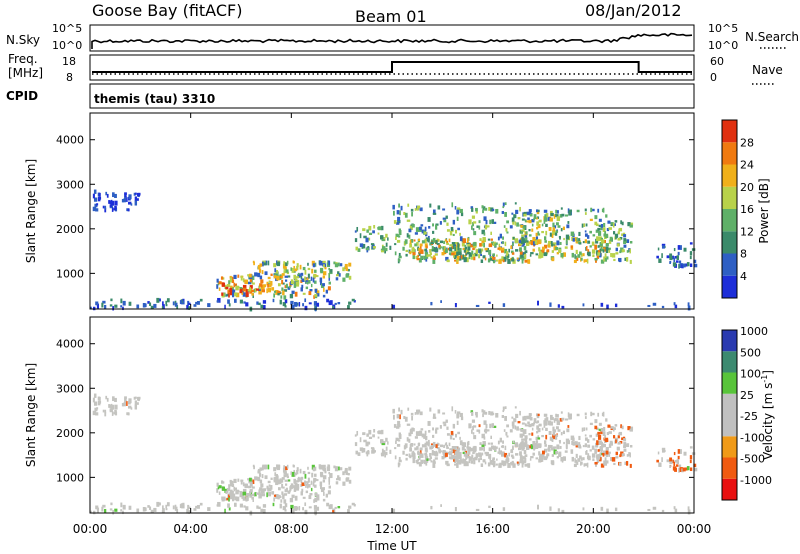 The height and width of the screenshot is (554, 800). What do you see at coordinates (729, 242) in the screenshot?
I see `power-colorbar-segment` at bounding box center [729, 242].